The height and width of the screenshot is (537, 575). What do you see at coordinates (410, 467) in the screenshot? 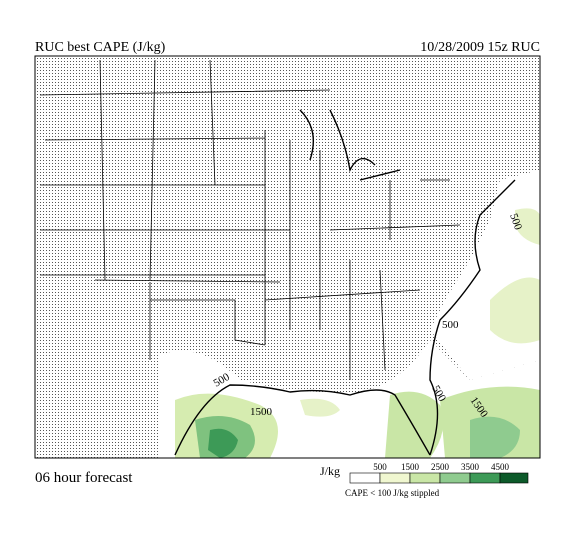
I see `legend-label: 1500` at bounding box center [410, 467].